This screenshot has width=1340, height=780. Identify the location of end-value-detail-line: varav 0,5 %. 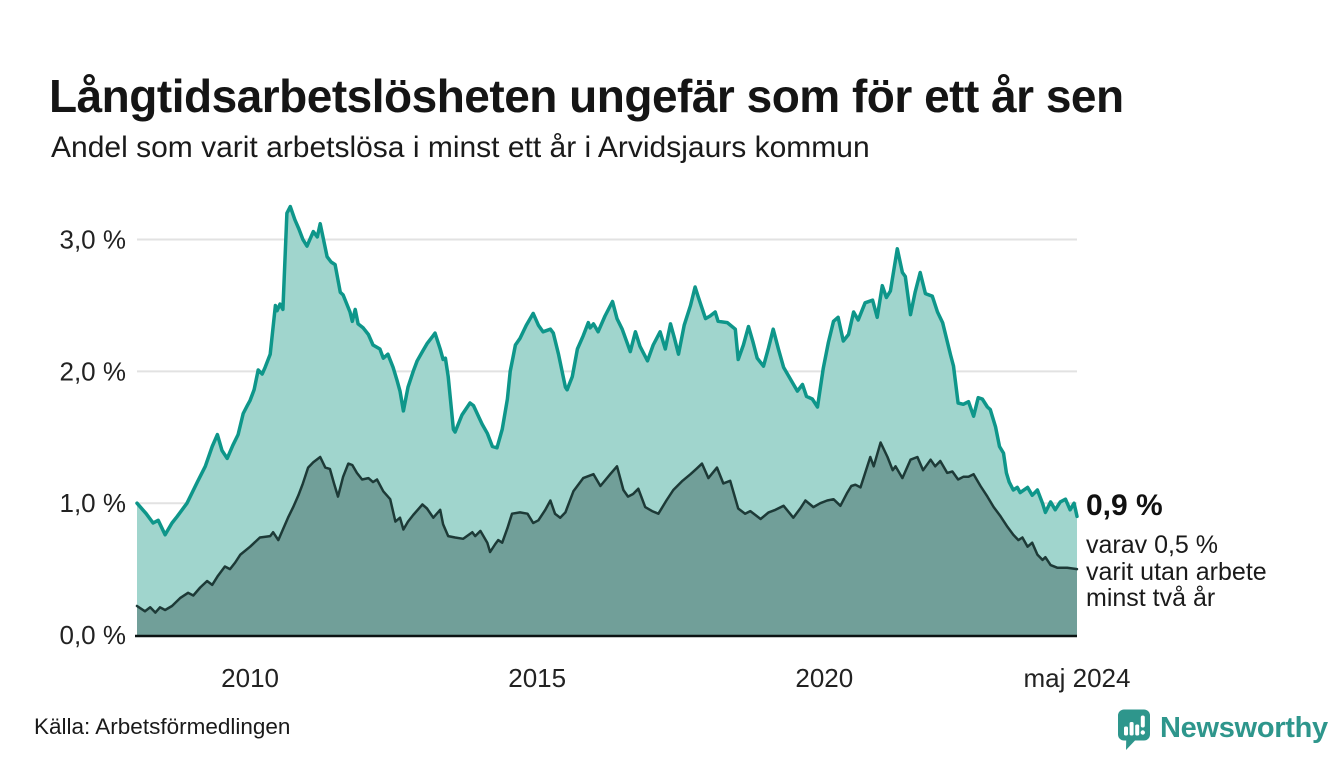
(1152, 545).